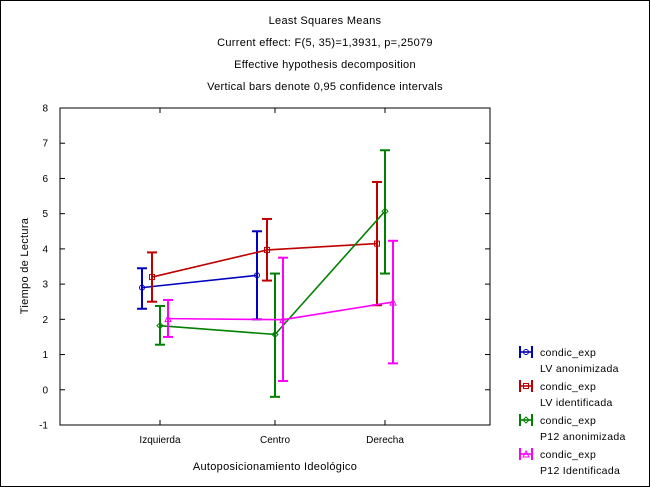  I want to click on y-tick-label: 0, so click(45, 390).